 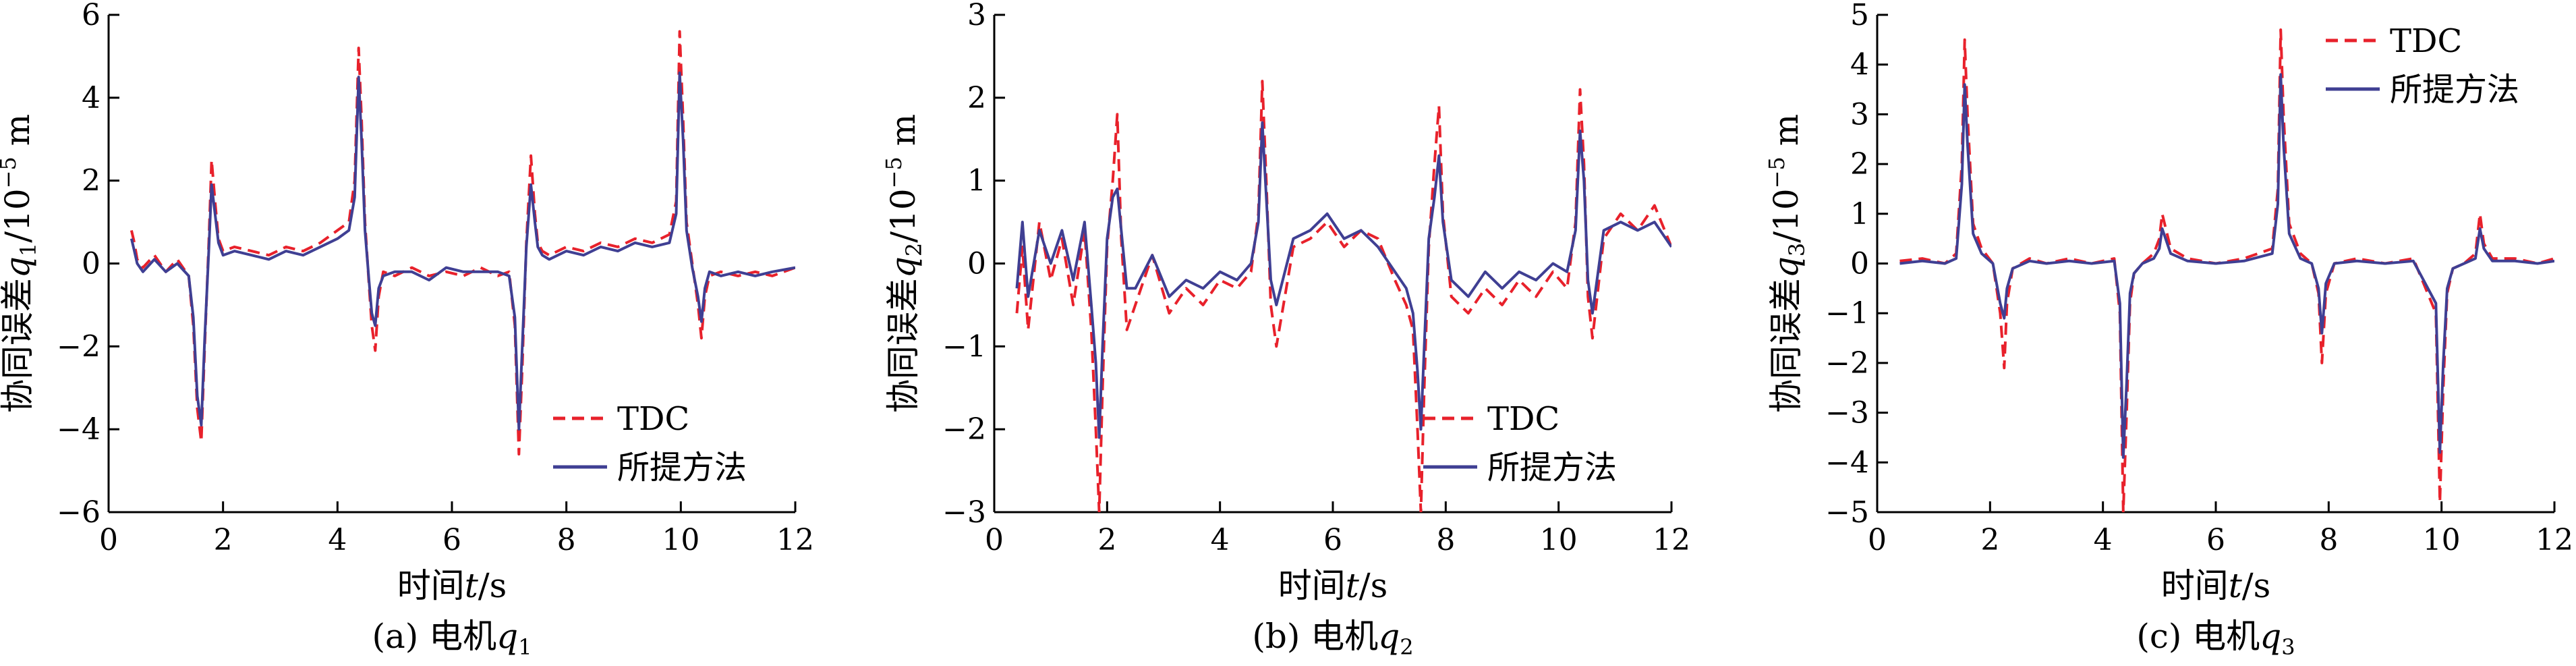 I want to click on y-axis-label: 协同误差q2/10−5 m, so click(x=904, y=263).